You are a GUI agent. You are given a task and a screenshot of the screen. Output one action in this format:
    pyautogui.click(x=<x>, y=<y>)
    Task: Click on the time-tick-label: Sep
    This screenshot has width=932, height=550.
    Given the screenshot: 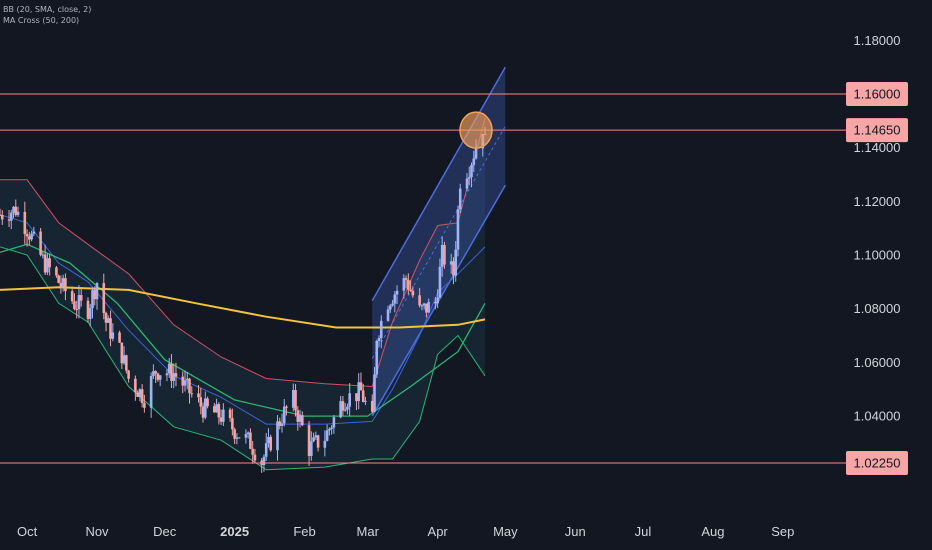 What is the action you would take?
    pyautogui.click(x=782, y=531)
    